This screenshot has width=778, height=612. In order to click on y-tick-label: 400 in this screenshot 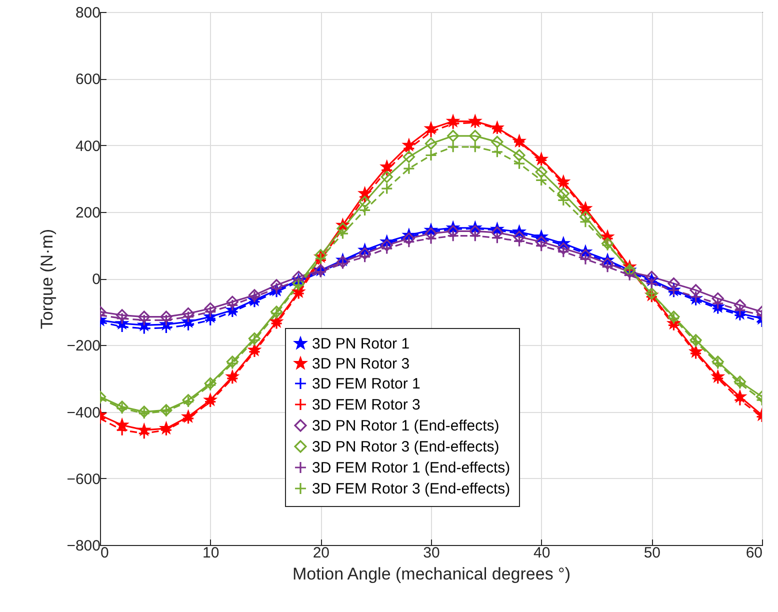, I will do `click(87, 146)`.